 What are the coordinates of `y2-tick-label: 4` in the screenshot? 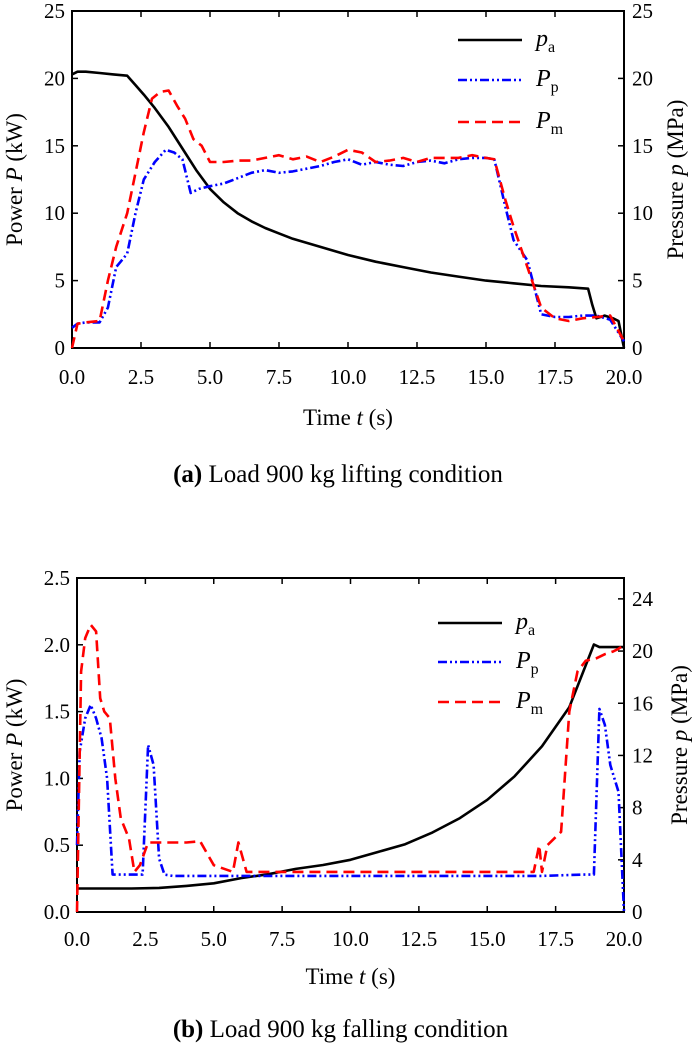 It's located at (637, 860).